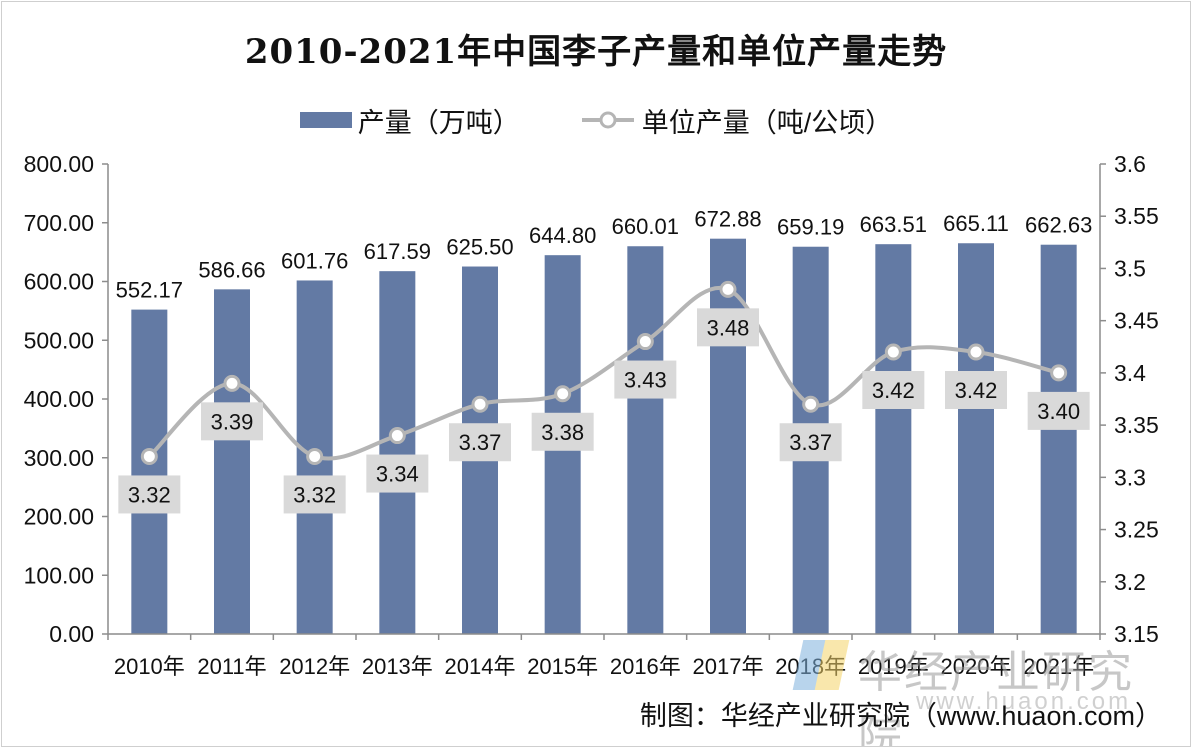 Image resolution: width=1192 pixels, height=749 pixels. What do you see at coordinates (607, 120) in the screenshot?
I see `legend-line-swatch` at bounding box center [607, 120].